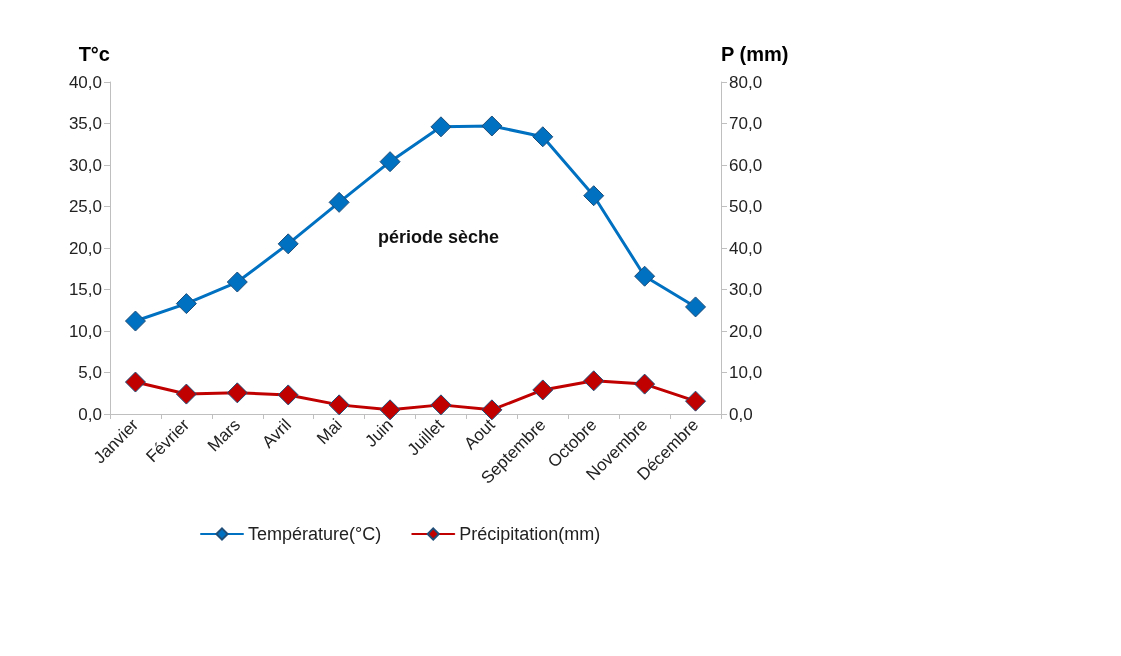  What do you see at coordinates (85, 165) in the screenshot?
I see `y-tick-label: 30,0` at bounding box center [85, 165].